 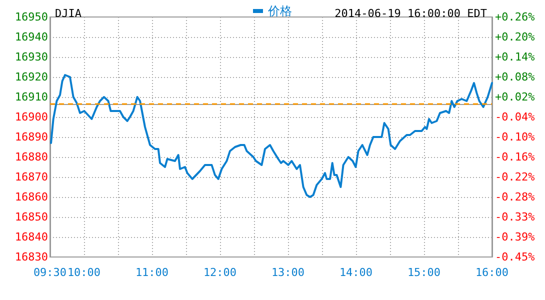 What do you see at coordinates (31, 37) in the screenshot?
I see `y-tick-label: 16940` at bounding box center [31, 37].